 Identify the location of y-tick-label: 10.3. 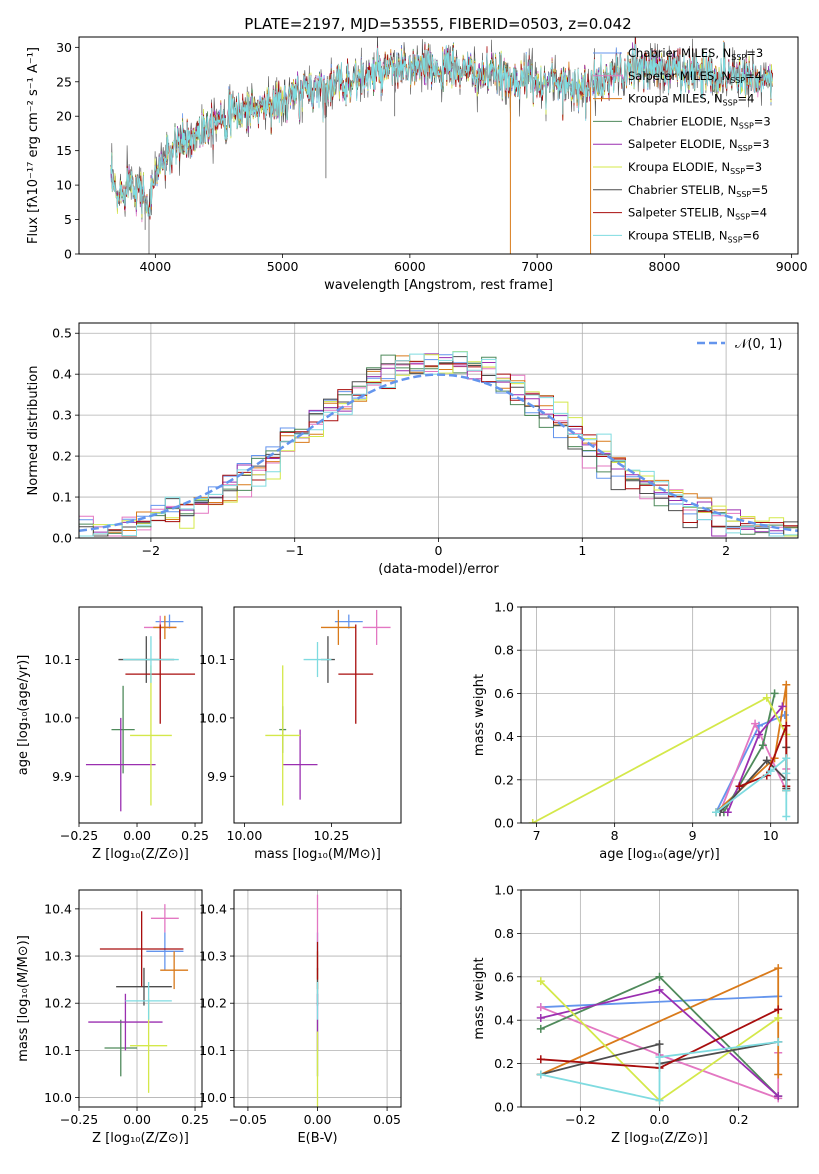
(213, 956).